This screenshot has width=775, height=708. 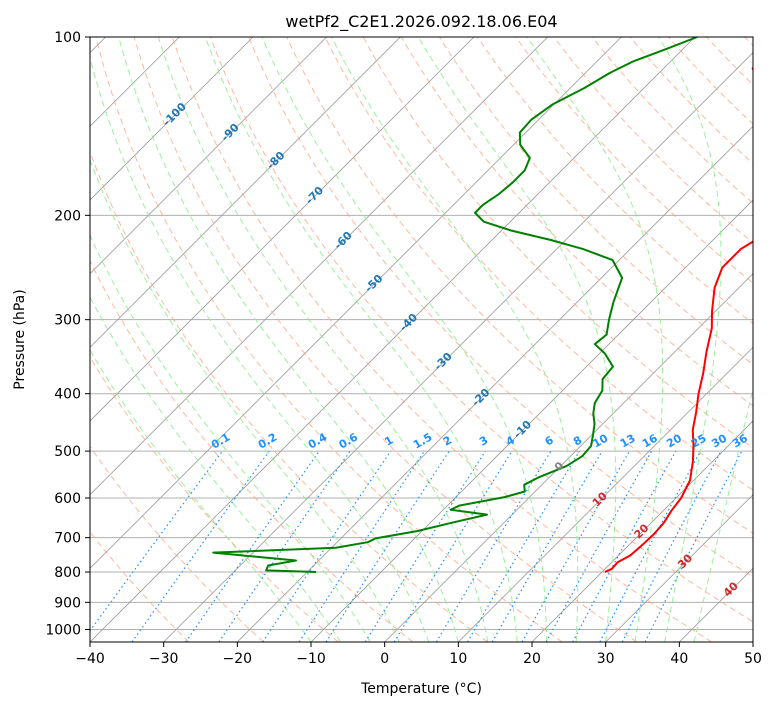 I want to click on isotherm-label: -30, so click(x=443, y=361).